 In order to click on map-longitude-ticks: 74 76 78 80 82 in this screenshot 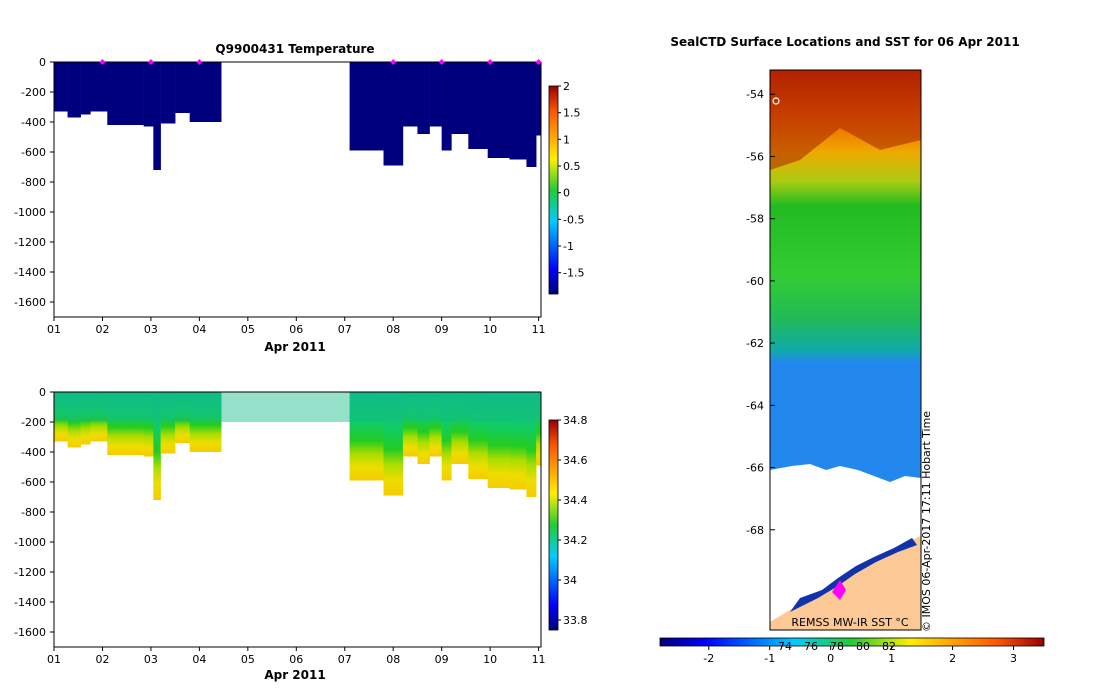, I will do `click(837, 646)`.